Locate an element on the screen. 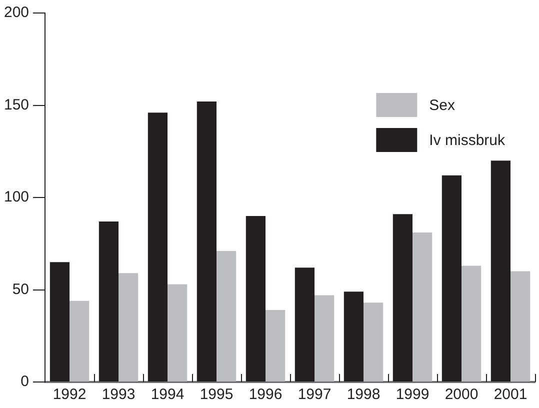 The image size is (539, 408). x-tick-label: 1996 is located at coordinates (265, 395).